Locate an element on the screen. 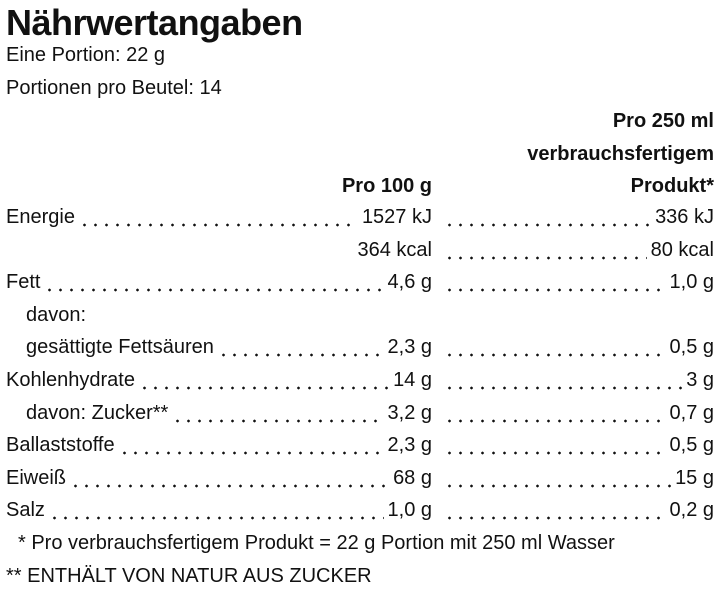 Image resolution: width=720 pixels, height=600 pixels. cell-group: 0,7 g is located at coordinates (577, 413).